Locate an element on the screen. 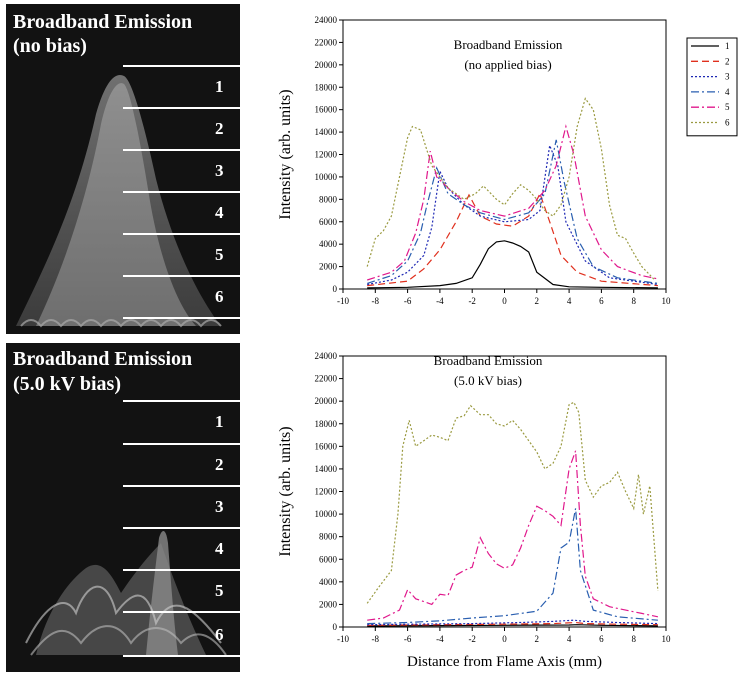 The height and width of the screenshot is (677, 741). chart-subtitle: (no applied bias) is located at coordinates (507, 64).